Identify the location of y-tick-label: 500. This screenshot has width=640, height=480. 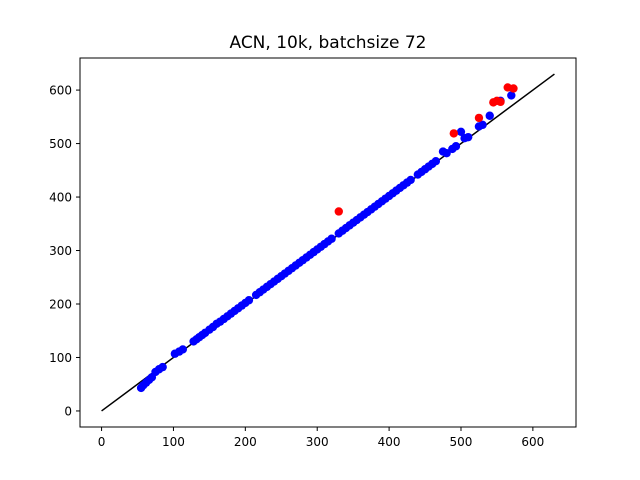
(60, 144).